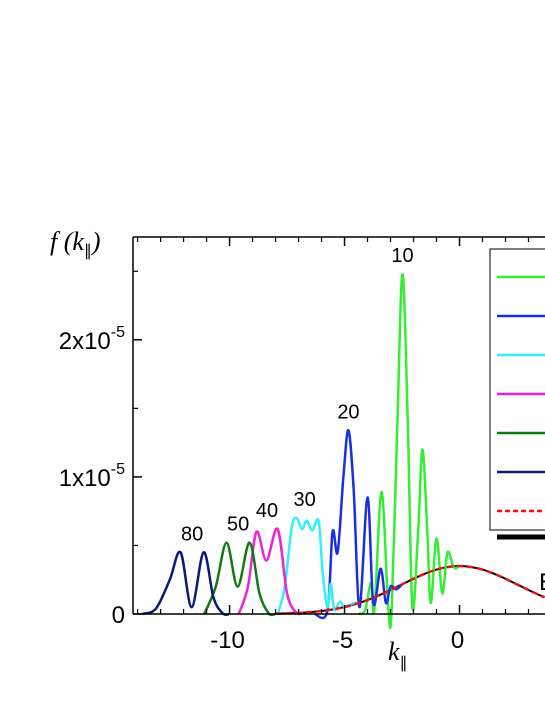  I want to click on x-tick-label: 0, so click(457, 640).